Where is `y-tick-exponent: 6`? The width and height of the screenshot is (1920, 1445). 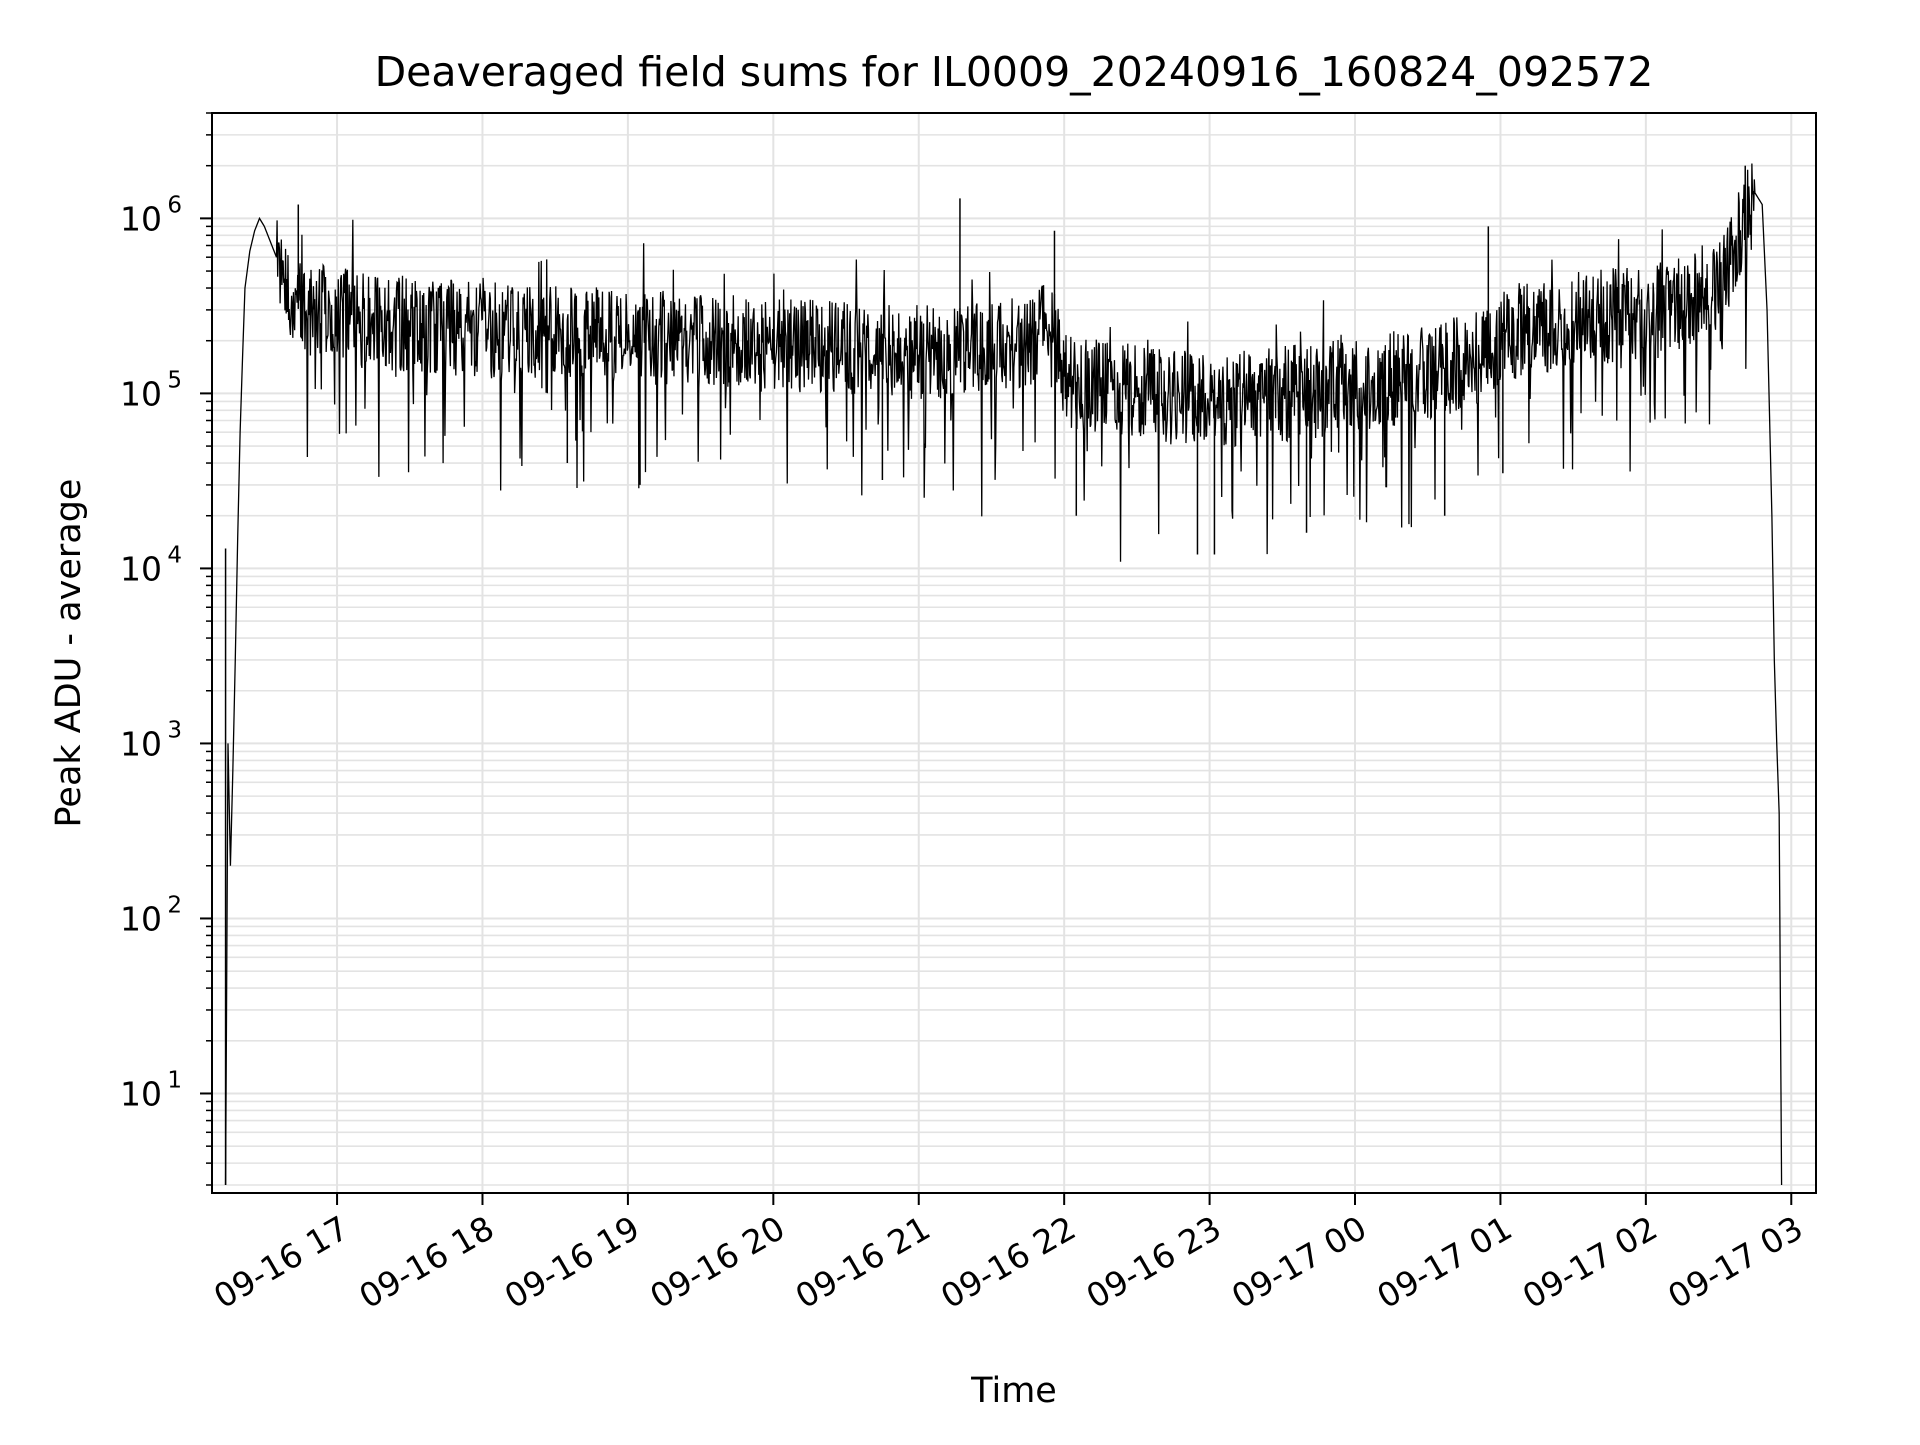 y-tick-exponent: 6 is located at coordinates (174, 205).